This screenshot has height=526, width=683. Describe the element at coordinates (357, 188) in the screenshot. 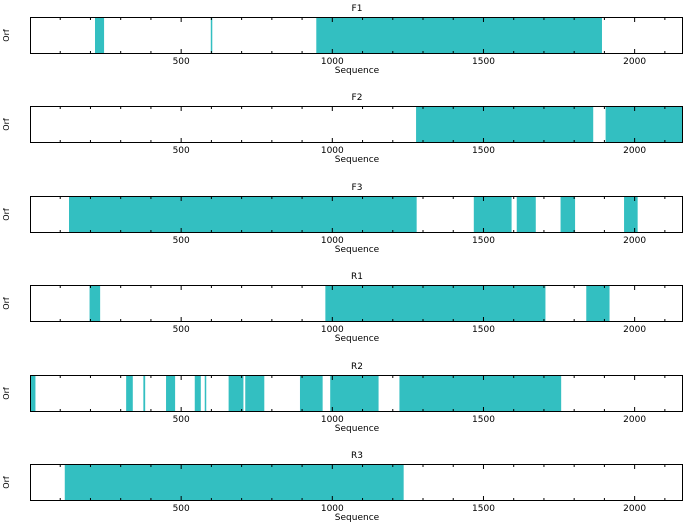

I see `panel-title: F3` at that location.